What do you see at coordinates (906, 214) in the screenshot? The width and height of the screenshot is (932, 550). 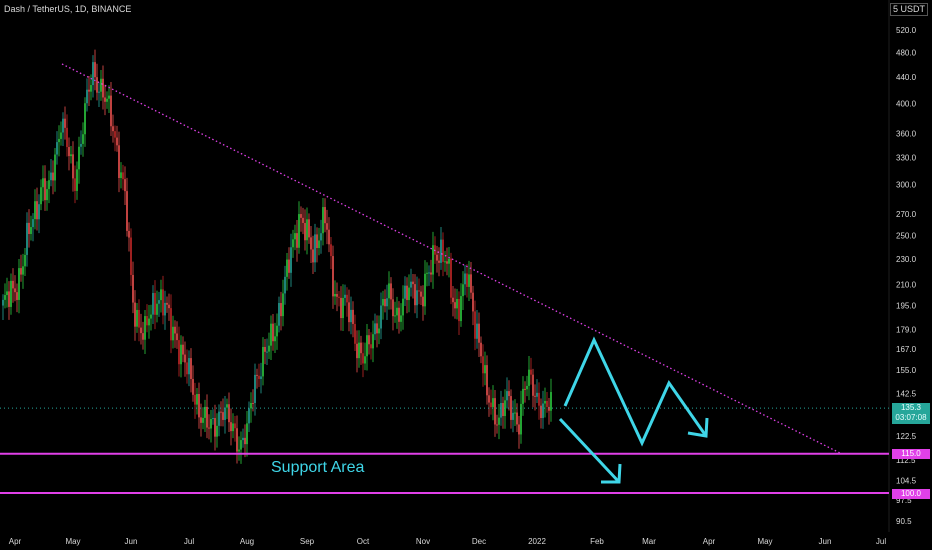 I see `price-tick-label: 270.0` at bounding box center [906, 214].